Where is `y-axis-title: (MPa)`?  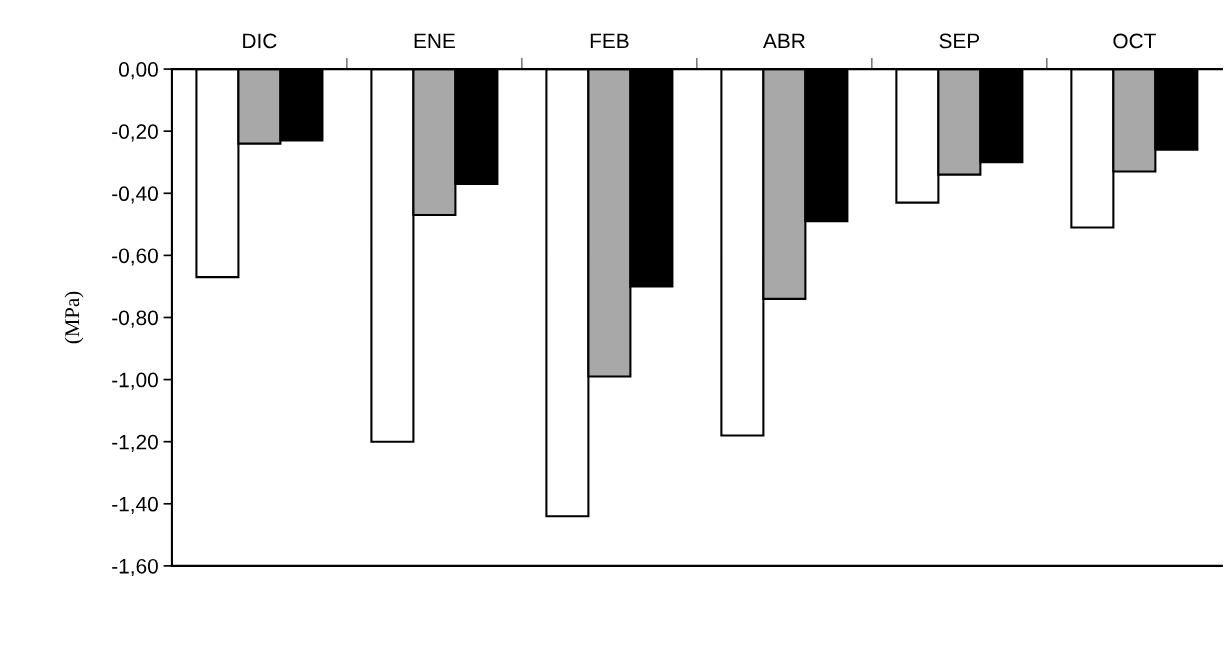
y-axis-title: (MPa) is located at coordinates (74, 317).